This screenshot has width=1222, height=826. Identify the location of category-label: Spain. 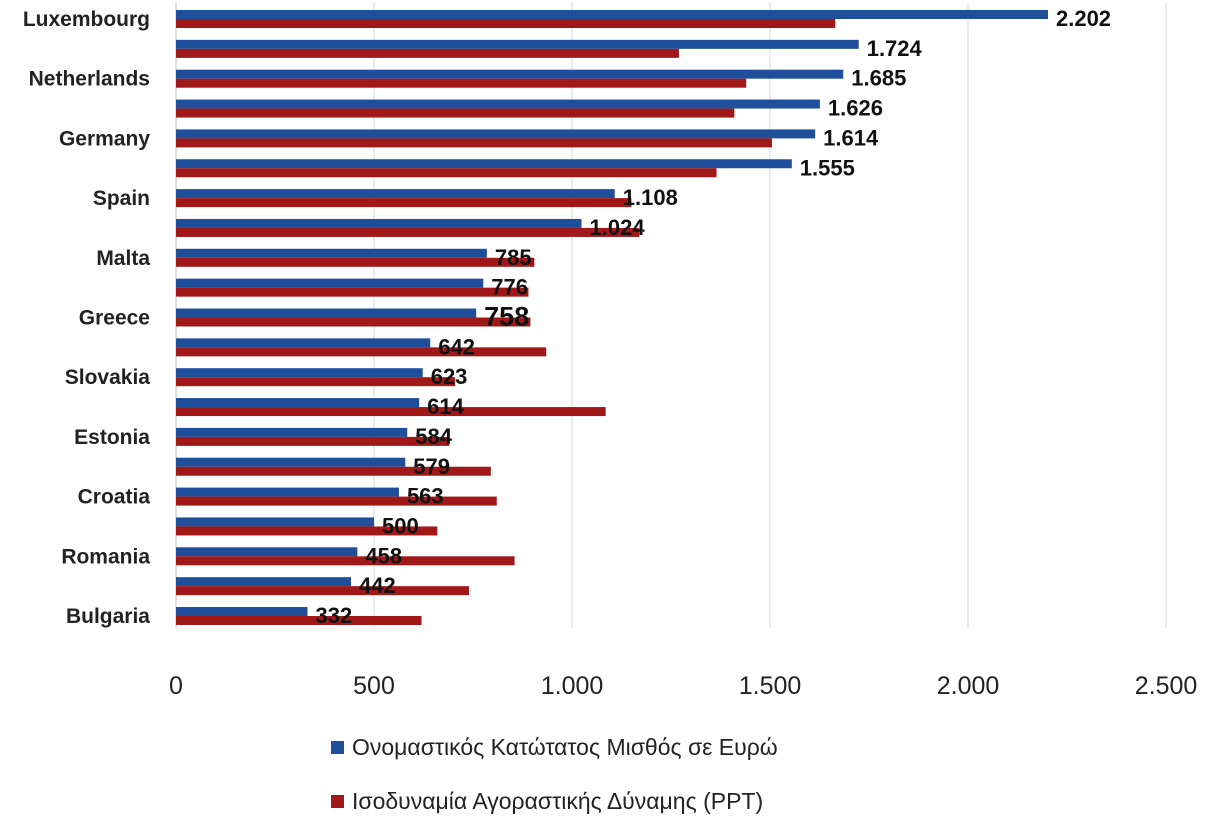
(121, 198).